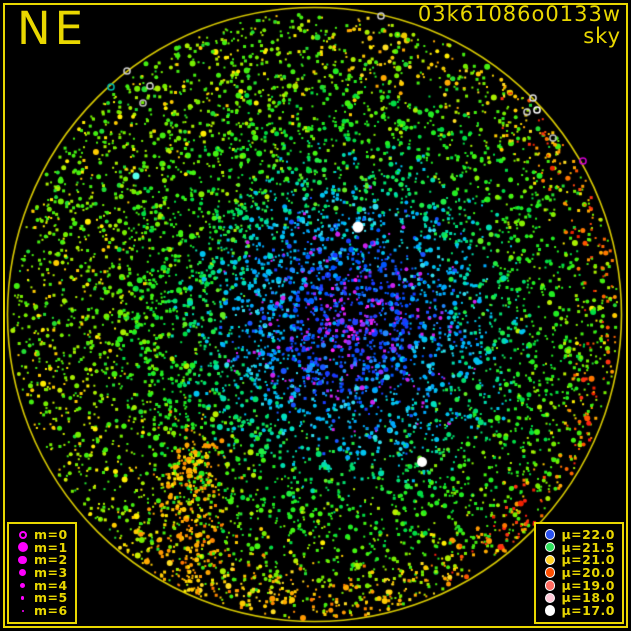  I want to click on legend-label: μ=17.0, so click(588, 611).